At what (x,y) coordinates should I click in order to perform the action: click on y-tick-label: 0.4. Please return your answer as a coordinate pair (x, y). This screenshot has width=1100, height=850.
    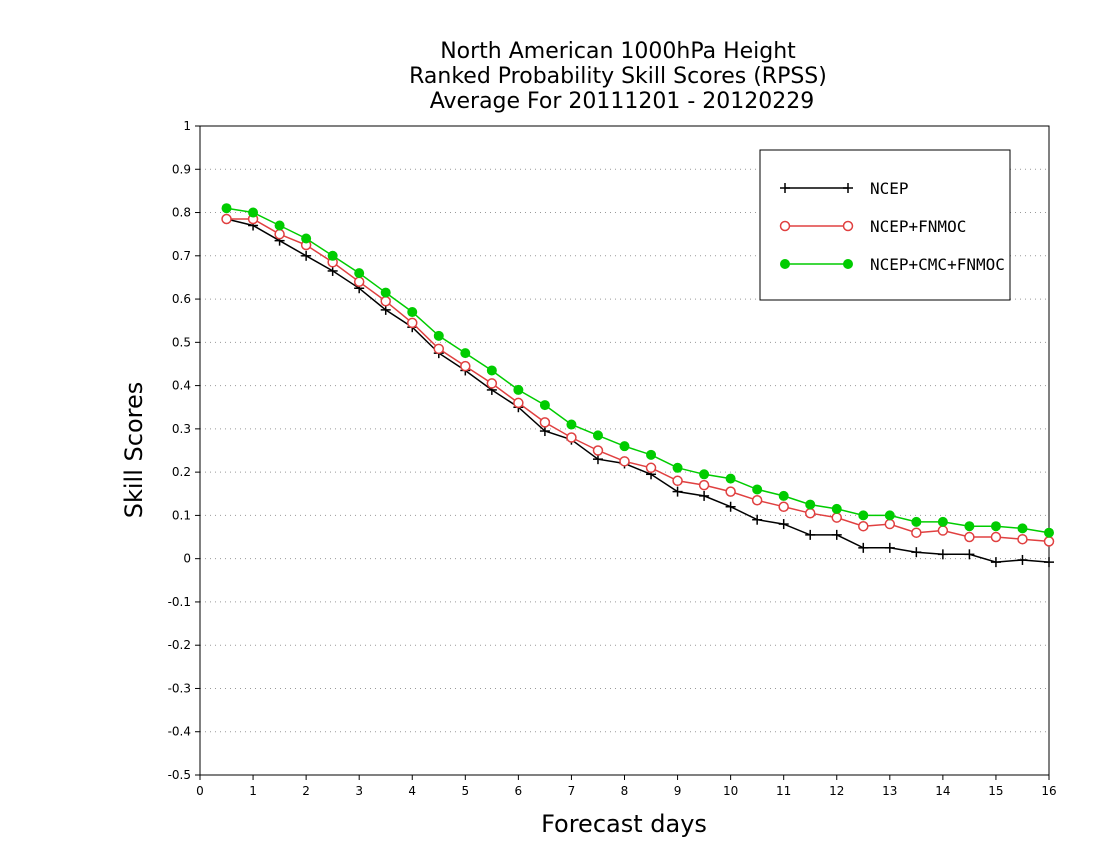
    Looking at the image, I should click on (181, 386).